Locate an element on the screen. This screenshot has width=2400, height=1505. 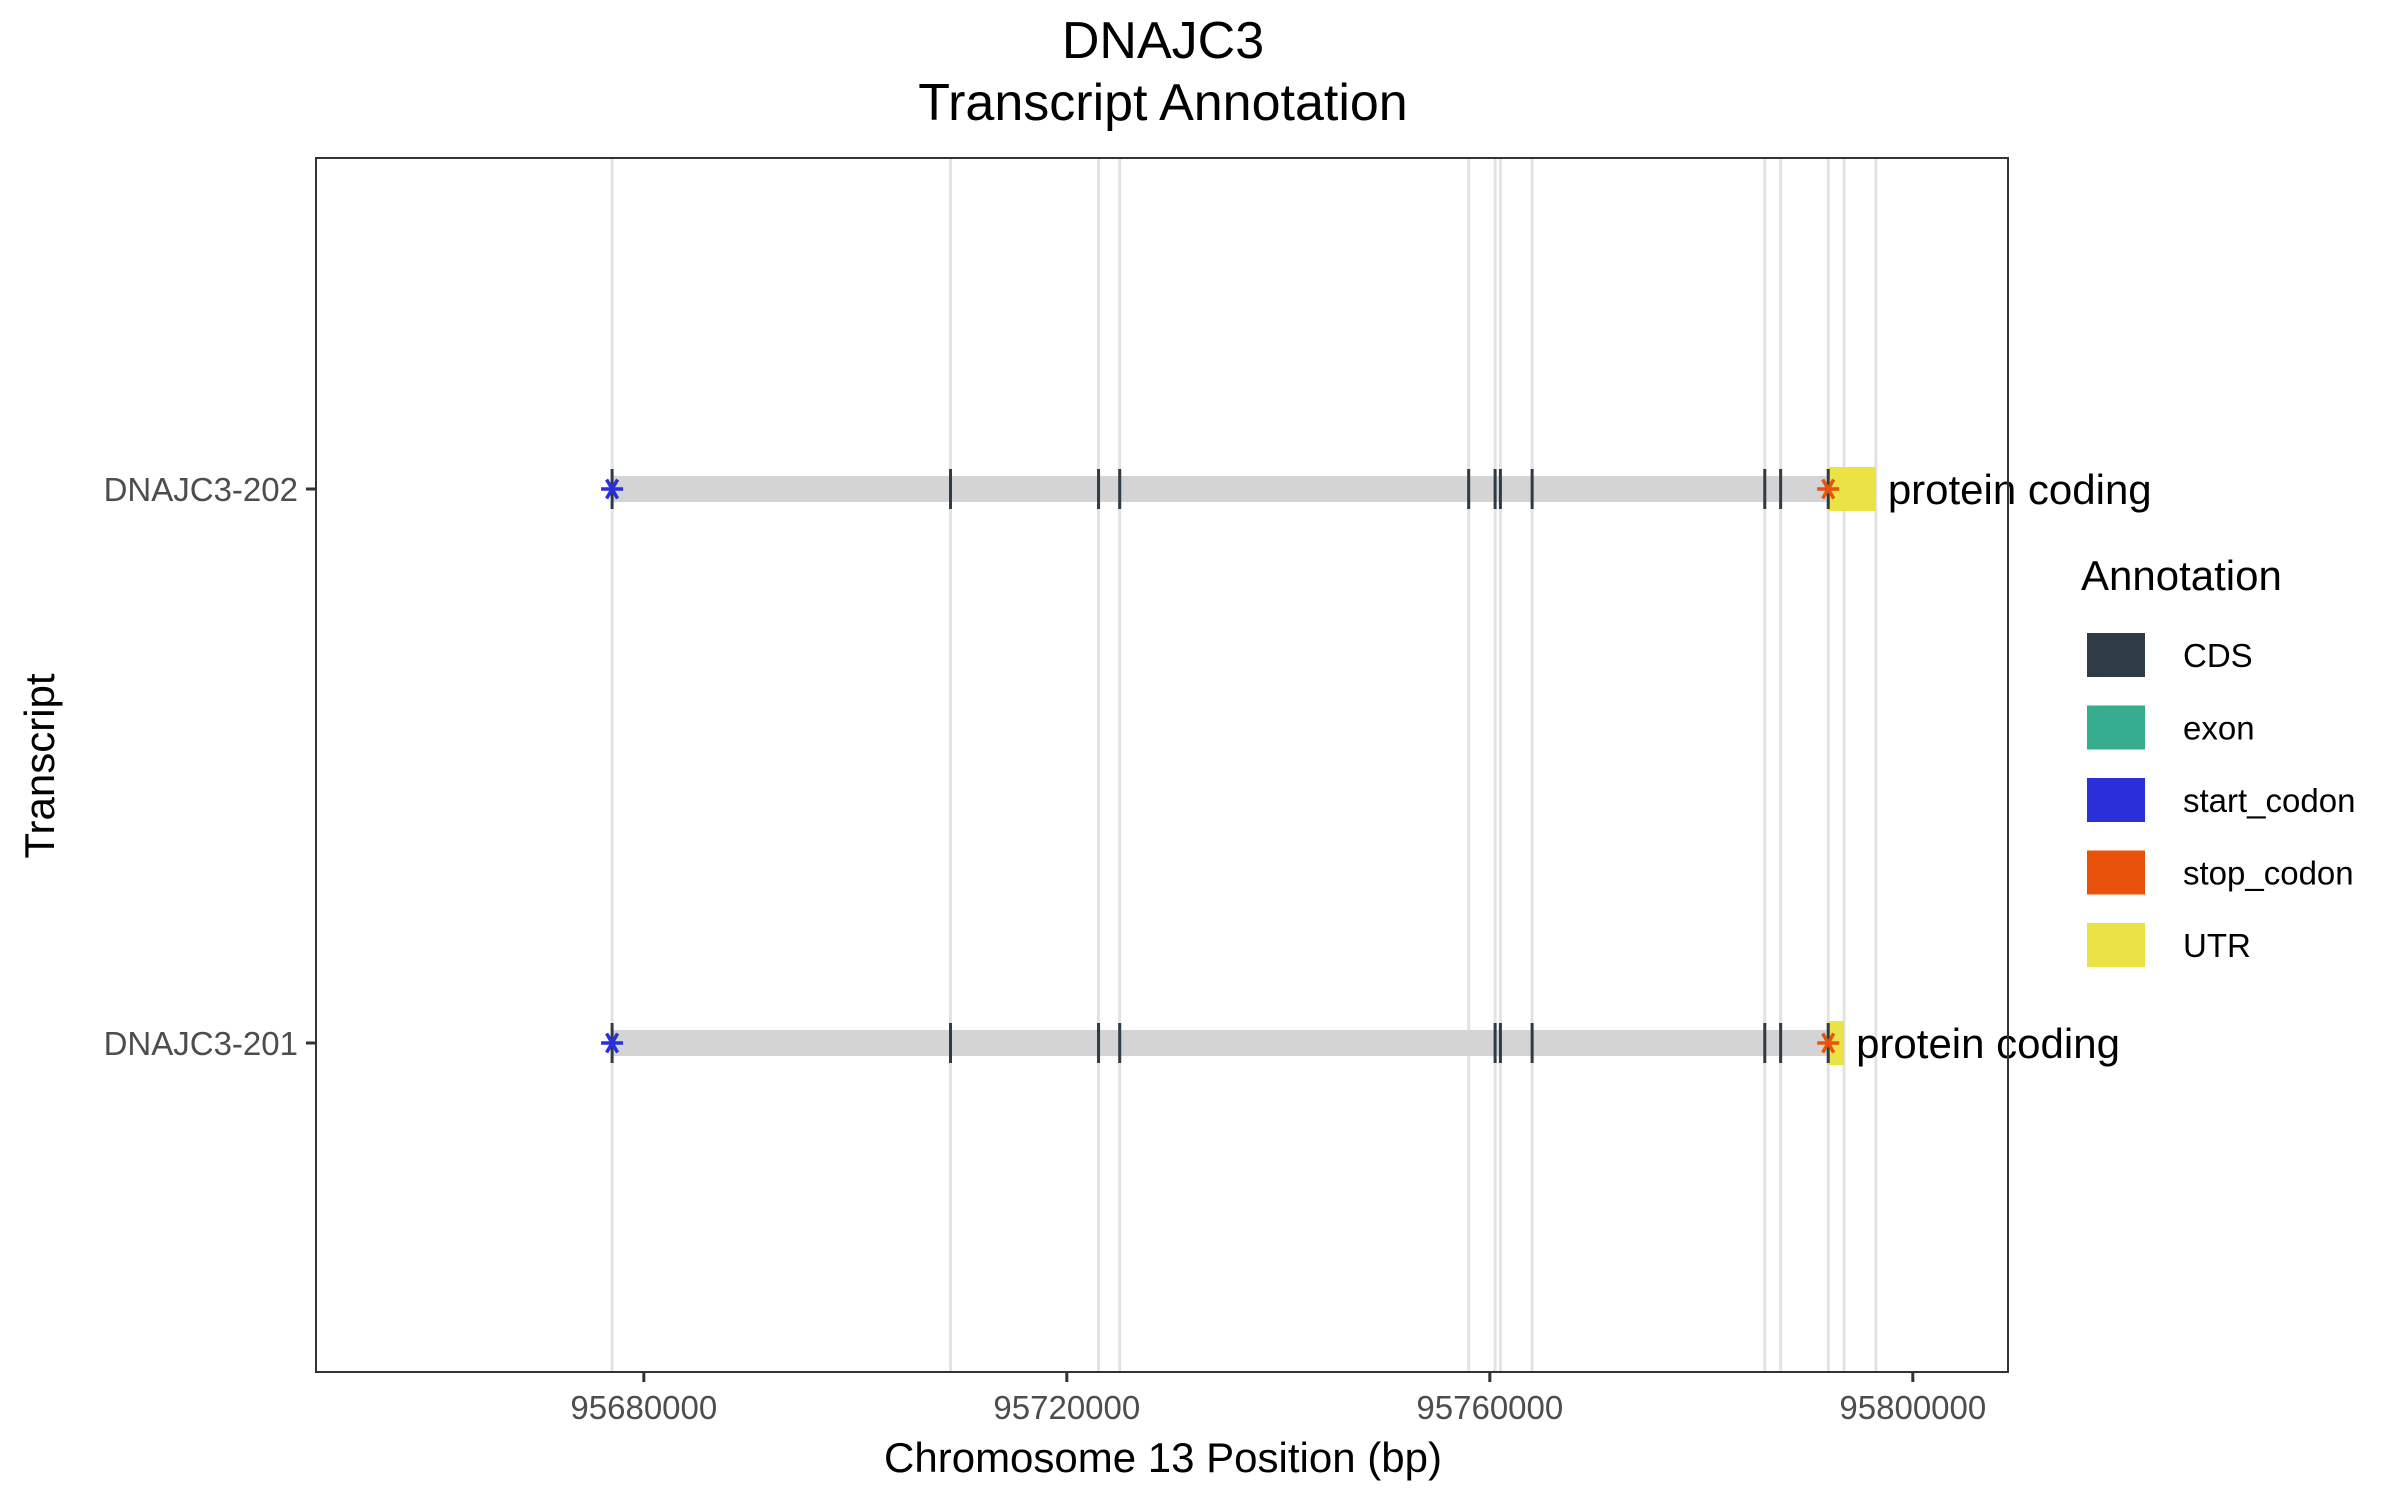
legend-label: stop_codon is located at coordinates (2268, 873).